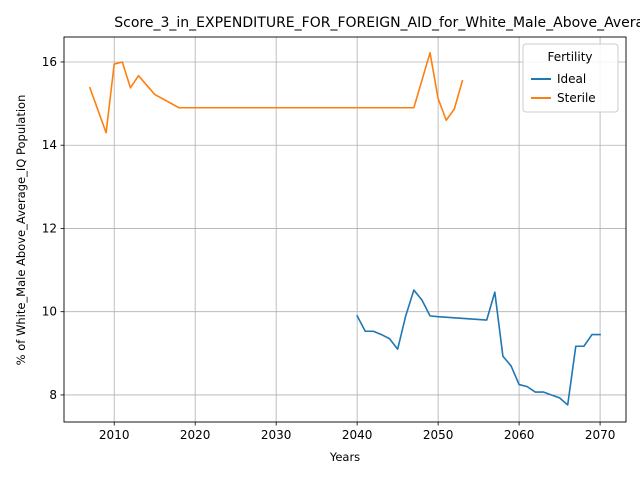 Image resolution: width=640 pixels, height=480 pixels. What do you see at coordinates (576, 98) in the screenshot?
I see `legend-label-sterile: Sterile` at bounding box center [576, 98].